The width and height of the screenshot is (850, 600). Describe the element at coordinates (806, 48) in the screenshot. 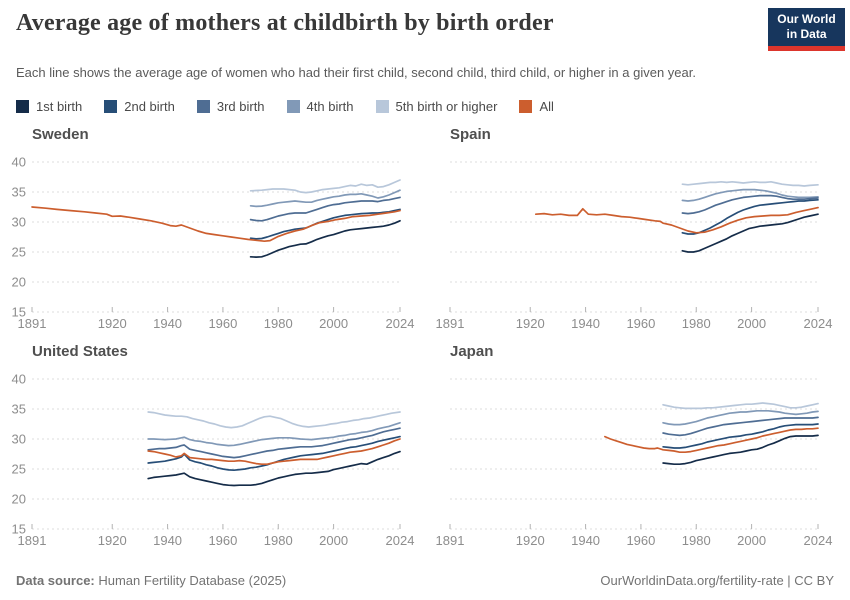

I see `owid-logo-red-bar` at that location.